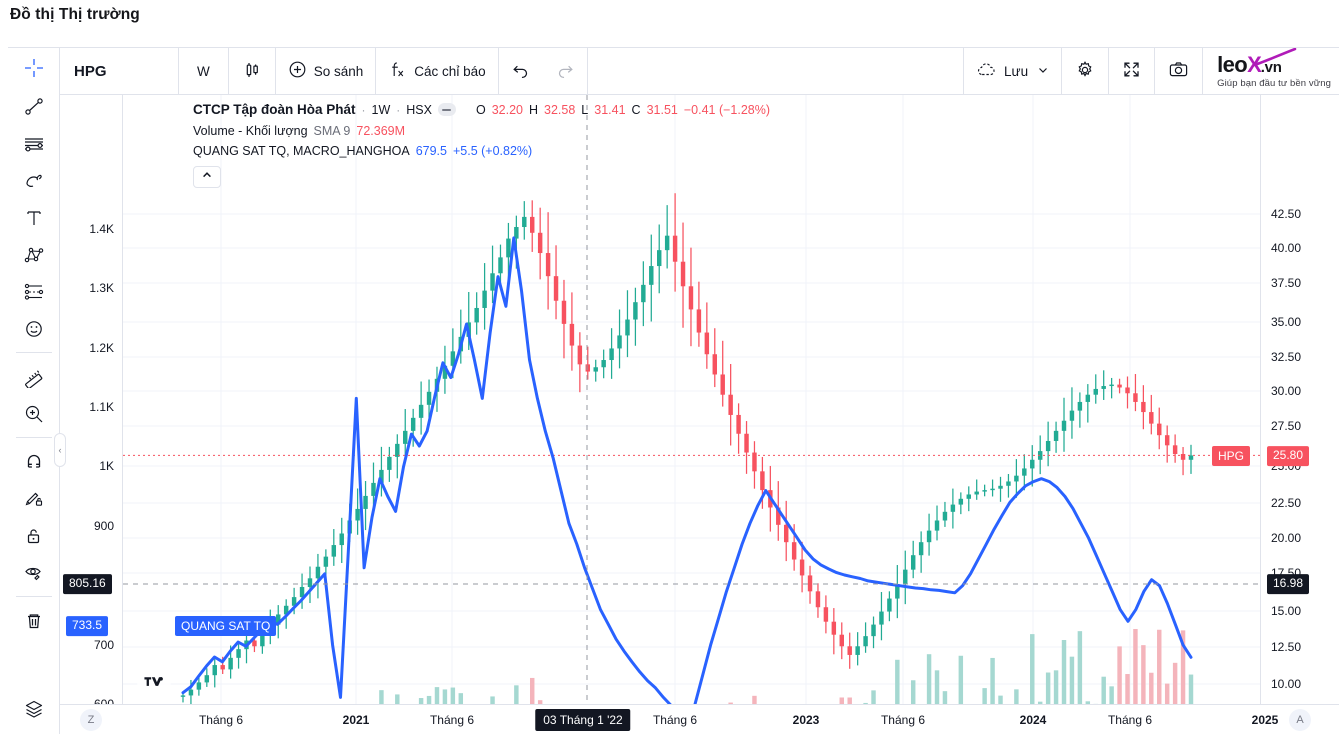  Describe the element at coordinates (91, 719) in the screenshot. I see `zoom-out-button: Z` at that location.